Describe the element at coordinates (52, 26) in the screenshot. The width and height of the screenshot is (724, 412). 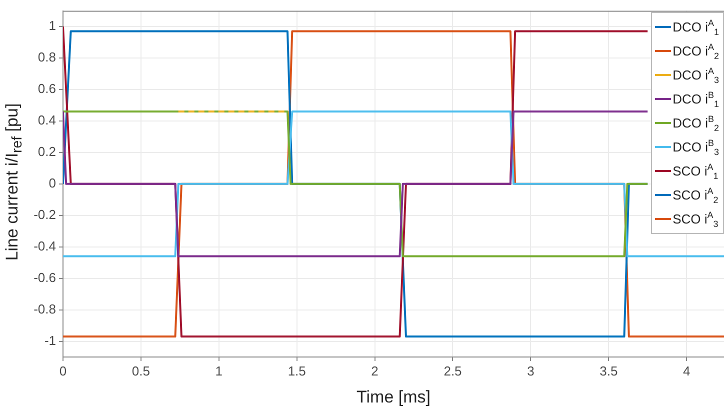
I see `y-tick-label: 1` at that location.